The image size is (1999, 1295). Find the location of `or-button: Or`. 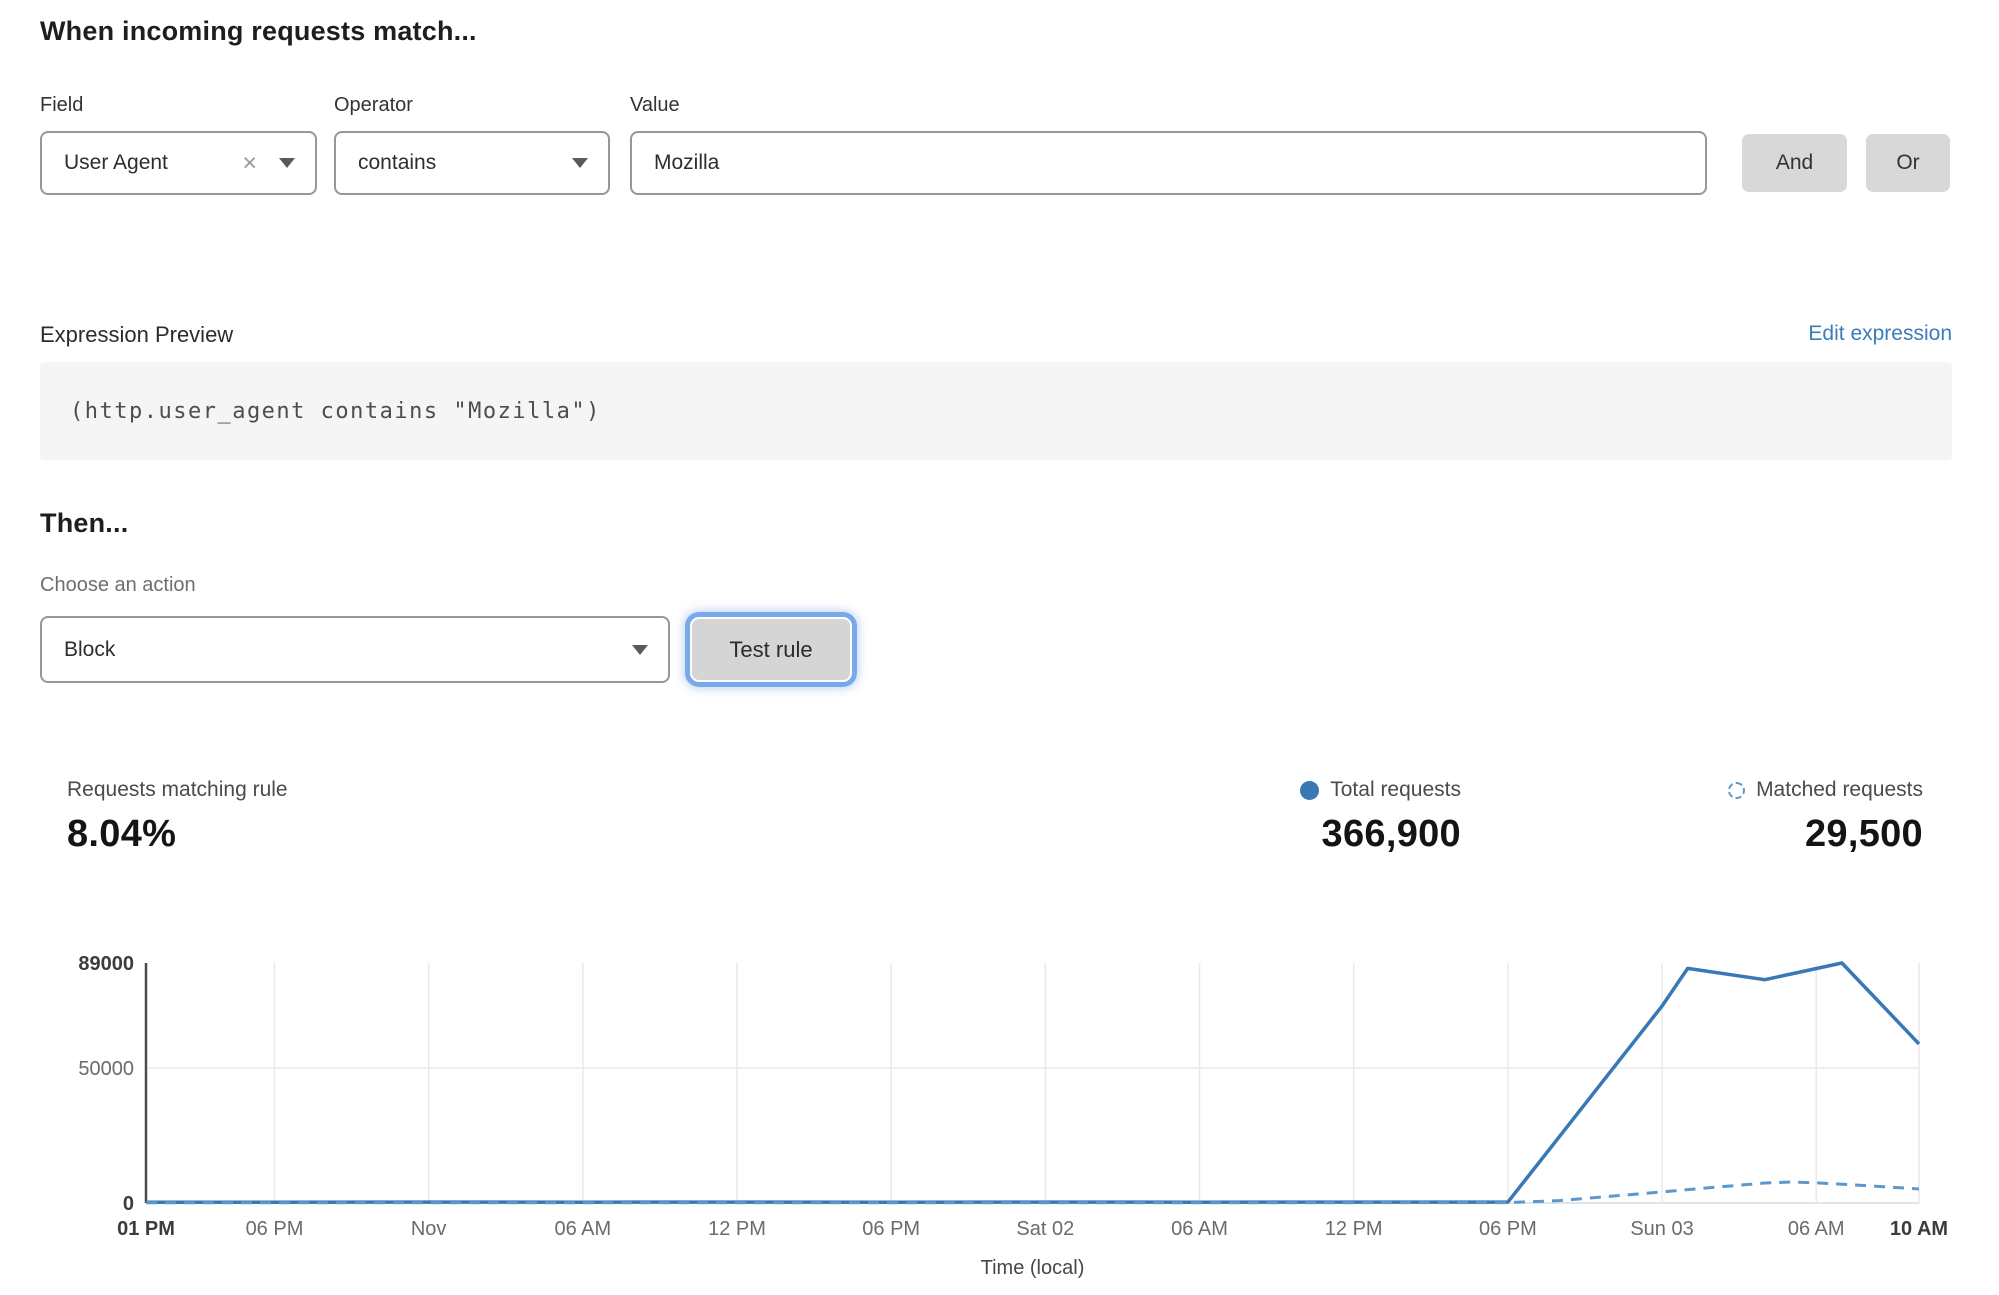

or-button: Or is located at coordinates (1908, 163).